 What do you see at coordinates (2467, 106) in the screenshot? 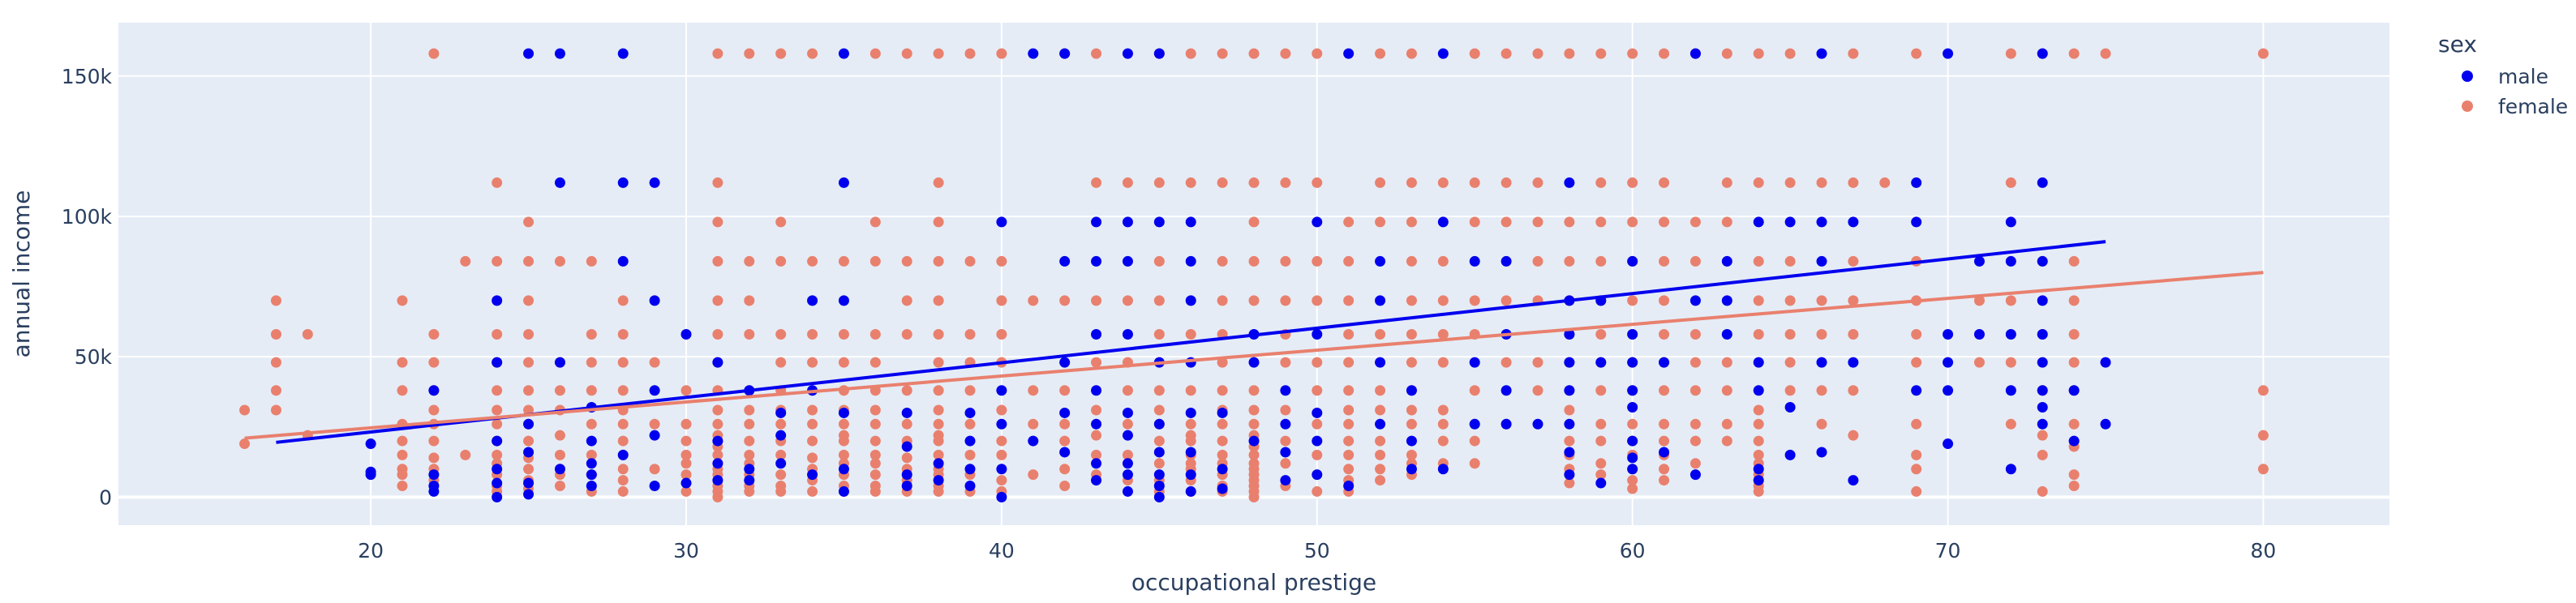
I see `legend-marker-female` at bounding box center [2467, 106].